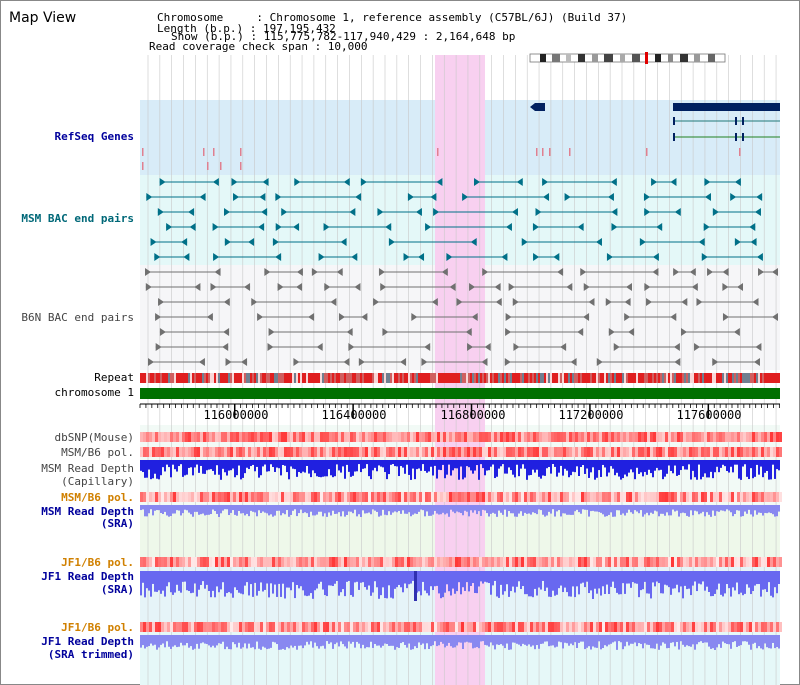 This screenshot has height=685, width=800. I want to click on track-label-msm-b6-pol-2: MSM/B6 pol., so click(97, 497).